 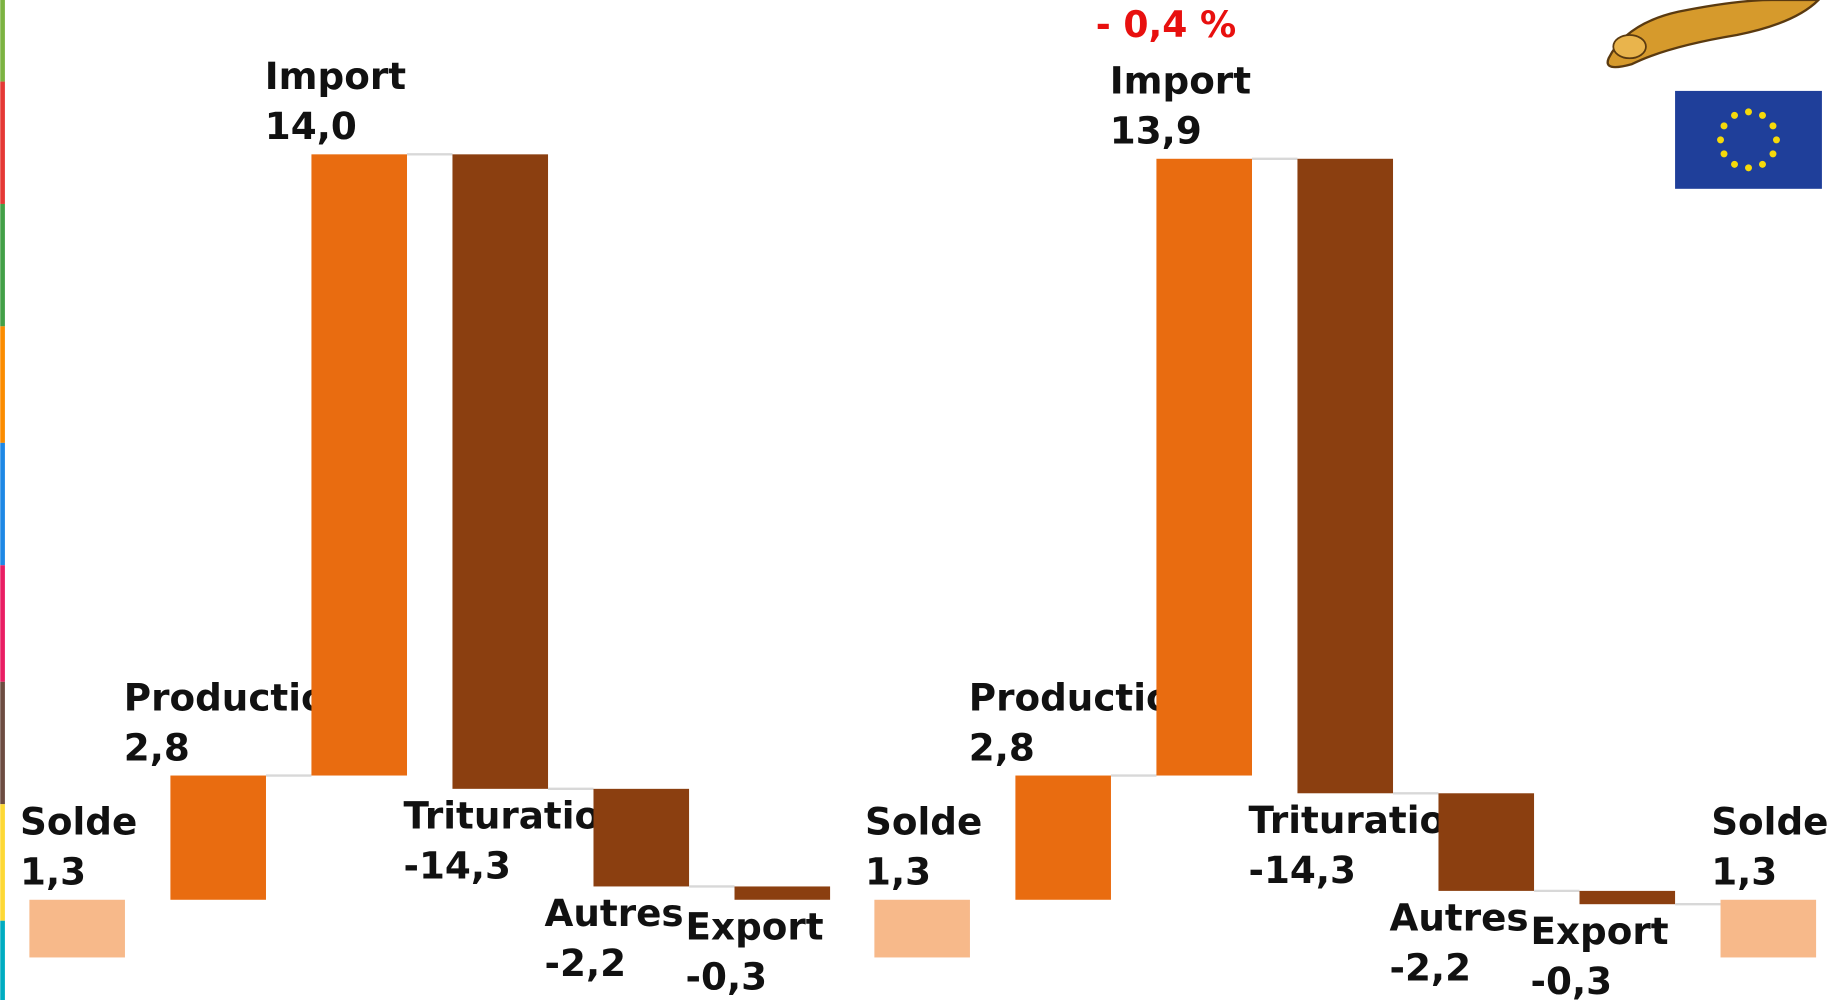 What do you see at coordinates (1156, 131) in the screenshot?
I see `value-label: 13,9` at bounding box center [1156, 131].